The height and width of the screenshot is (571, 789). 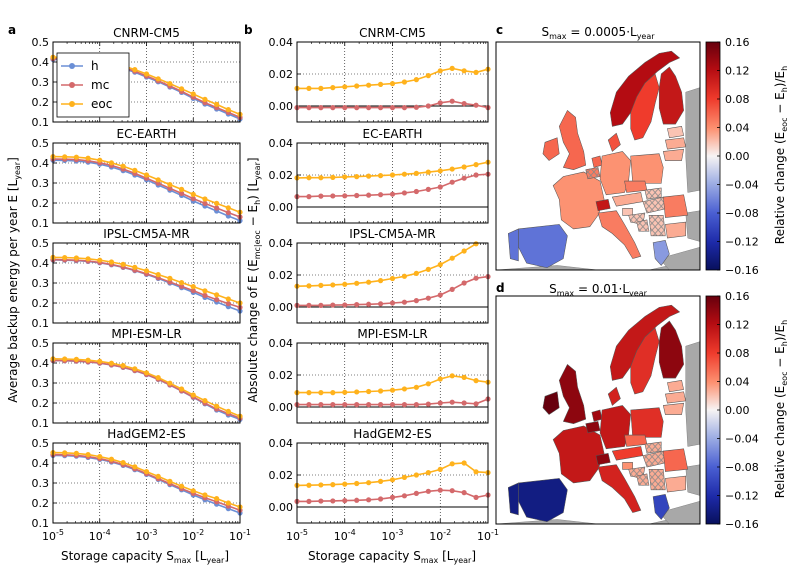 I want to click on cb-d-tick-label: 0.16, so click(x=737, y=296).